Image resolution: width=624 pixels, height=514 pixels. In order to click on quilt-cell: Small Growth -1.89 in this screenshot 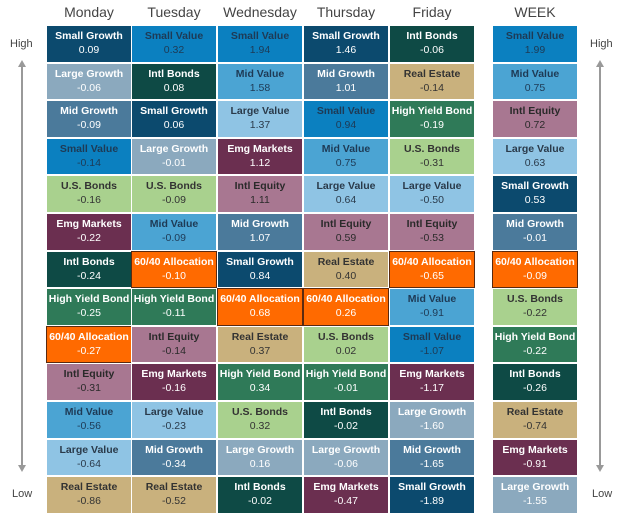, I will do `click(432, 495)`.